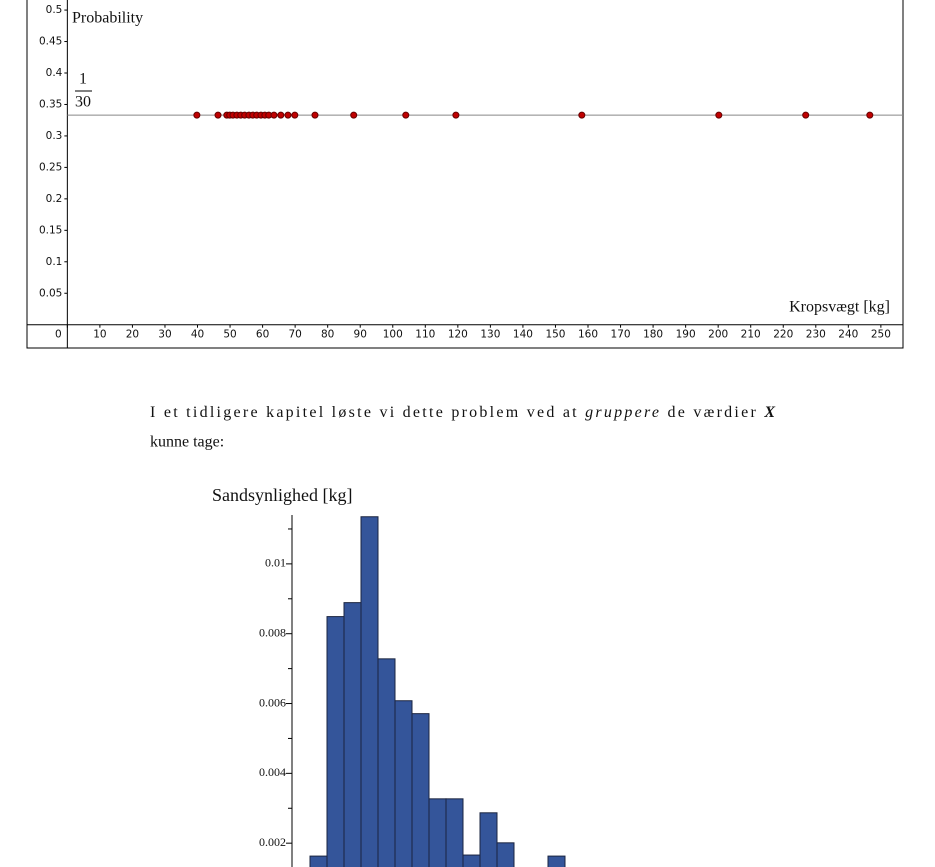  What do you see at coordinates (839, 307) in the screenshot?
I see `x-axis-label: Kropsvægt [kg]` at bounding box center [839, 307].